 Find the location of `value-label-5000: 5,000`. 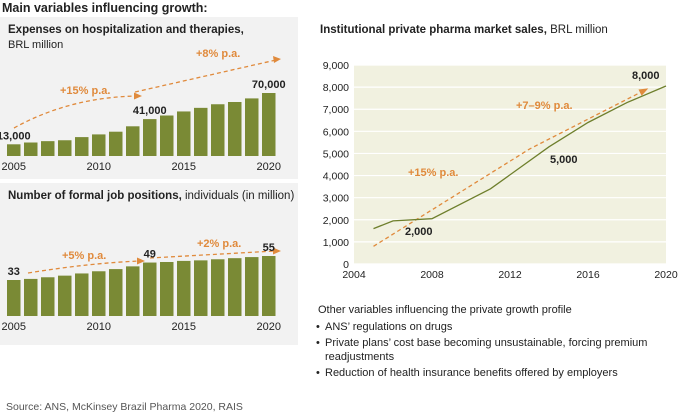

value-label-5000: 5,000 is located at coordinates (564, 160).